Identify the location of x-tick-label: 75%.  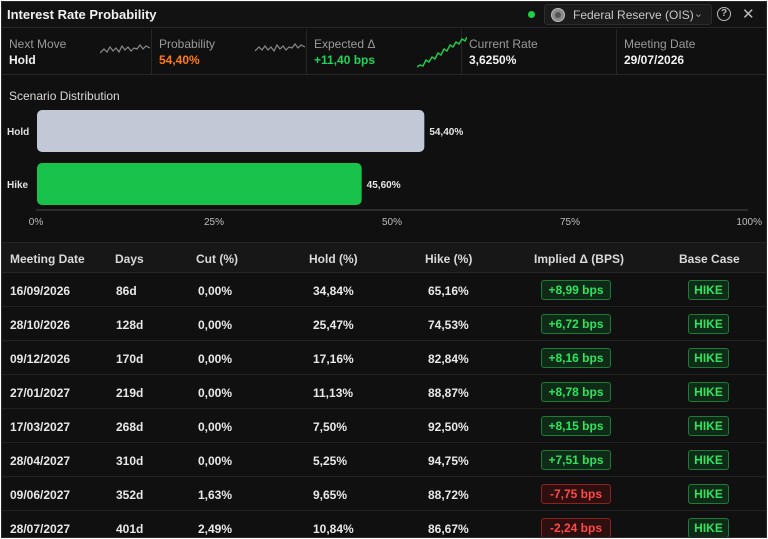
(570, 222).